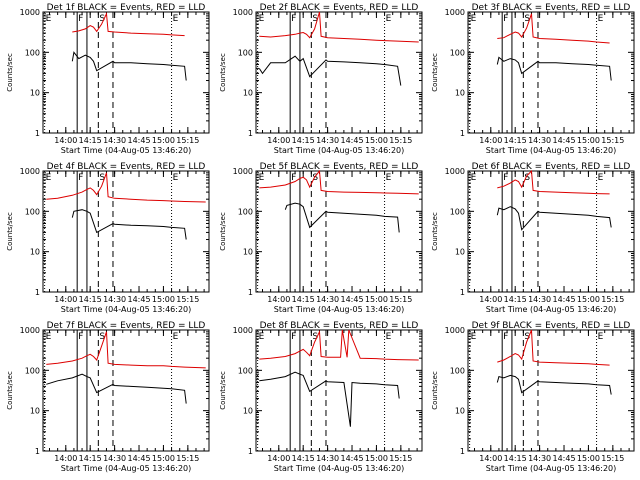  What do you see at coordinates (551, 167) in the screenshot?
I see `chart-title: Det 6f BLACK = Events, RED = LLD` at bounding box center [551, 167].